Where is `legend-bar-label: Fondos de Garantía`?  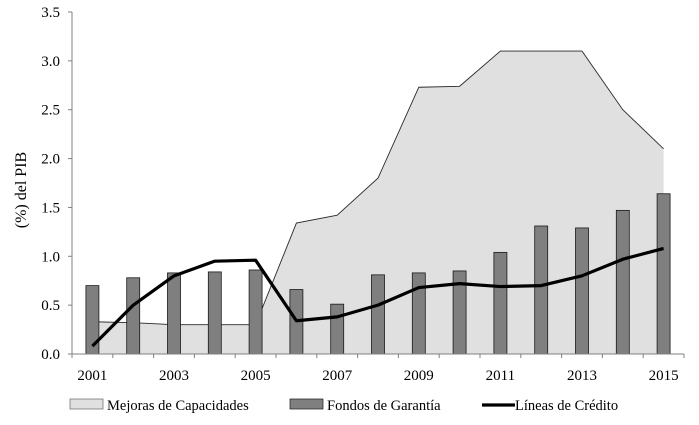 legend-bar-label: Fondos de Garantía is located at coordinates (384, 406).